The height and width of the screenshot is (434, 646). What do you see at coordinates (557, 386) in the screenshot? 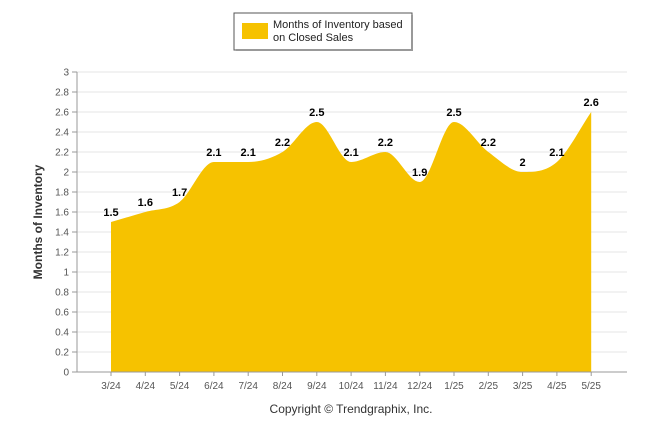
I see `x-tick-label: 4/25` at bounding box center [557, 386].